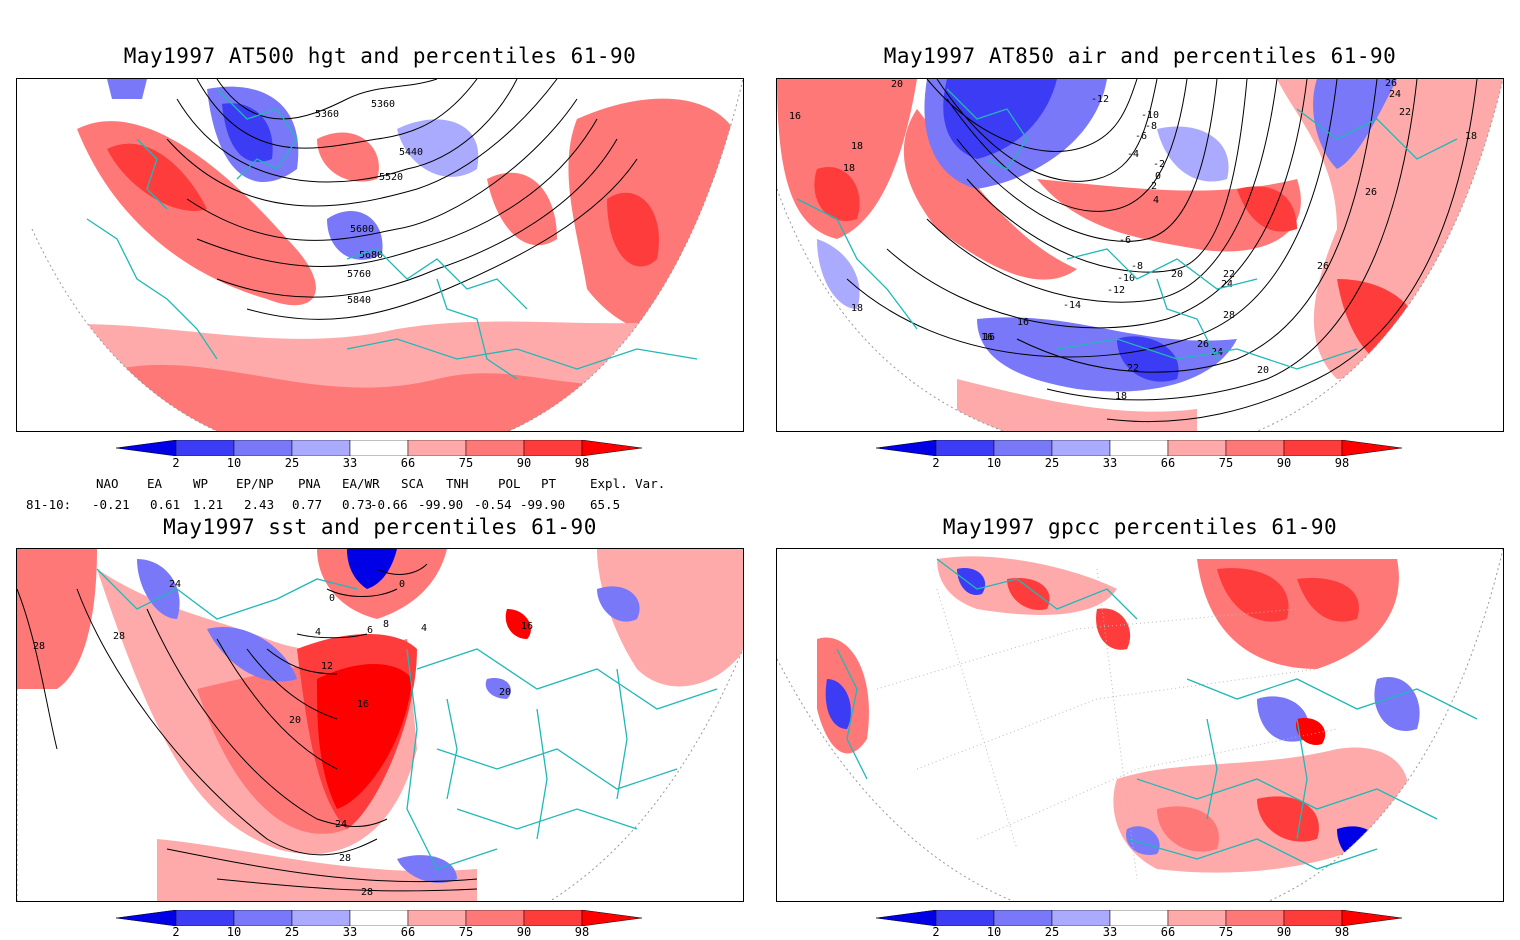  I want to click on colorbar-panel3: 2 10 25 33 66 75 90 98, so click(380, 924).